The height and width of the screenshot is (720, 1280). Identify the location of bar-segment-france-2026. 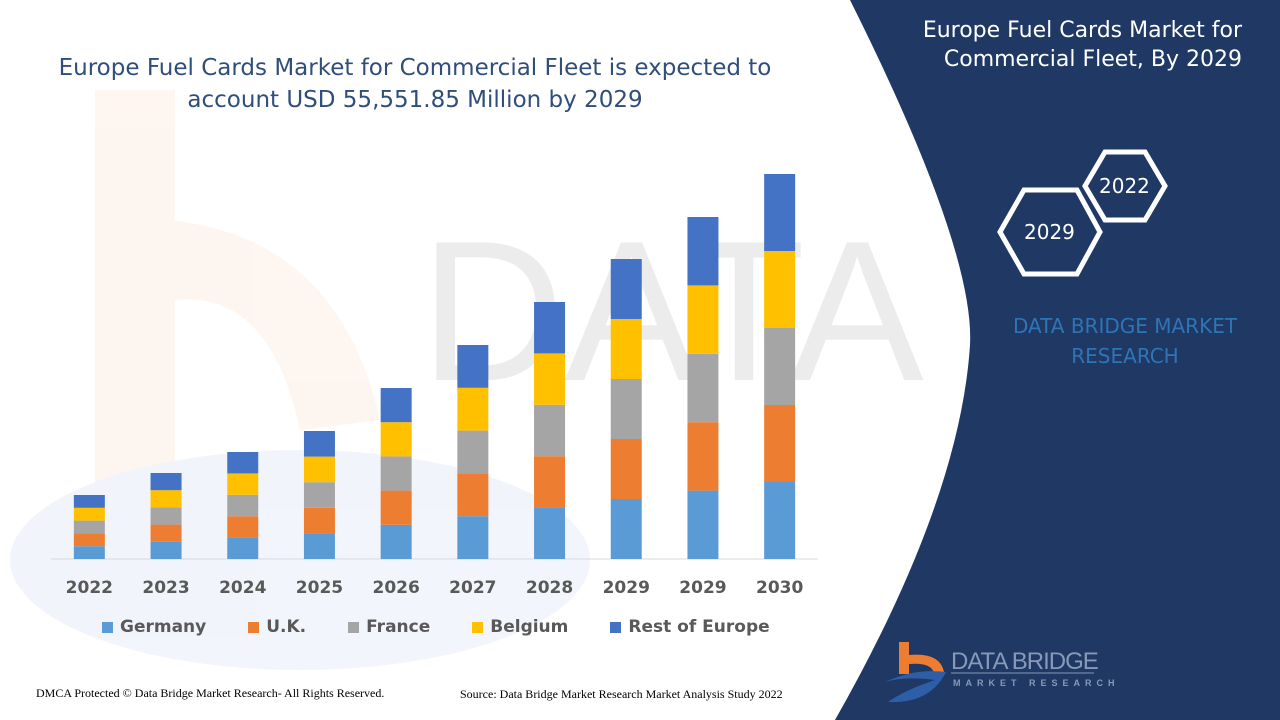
(396, 473).